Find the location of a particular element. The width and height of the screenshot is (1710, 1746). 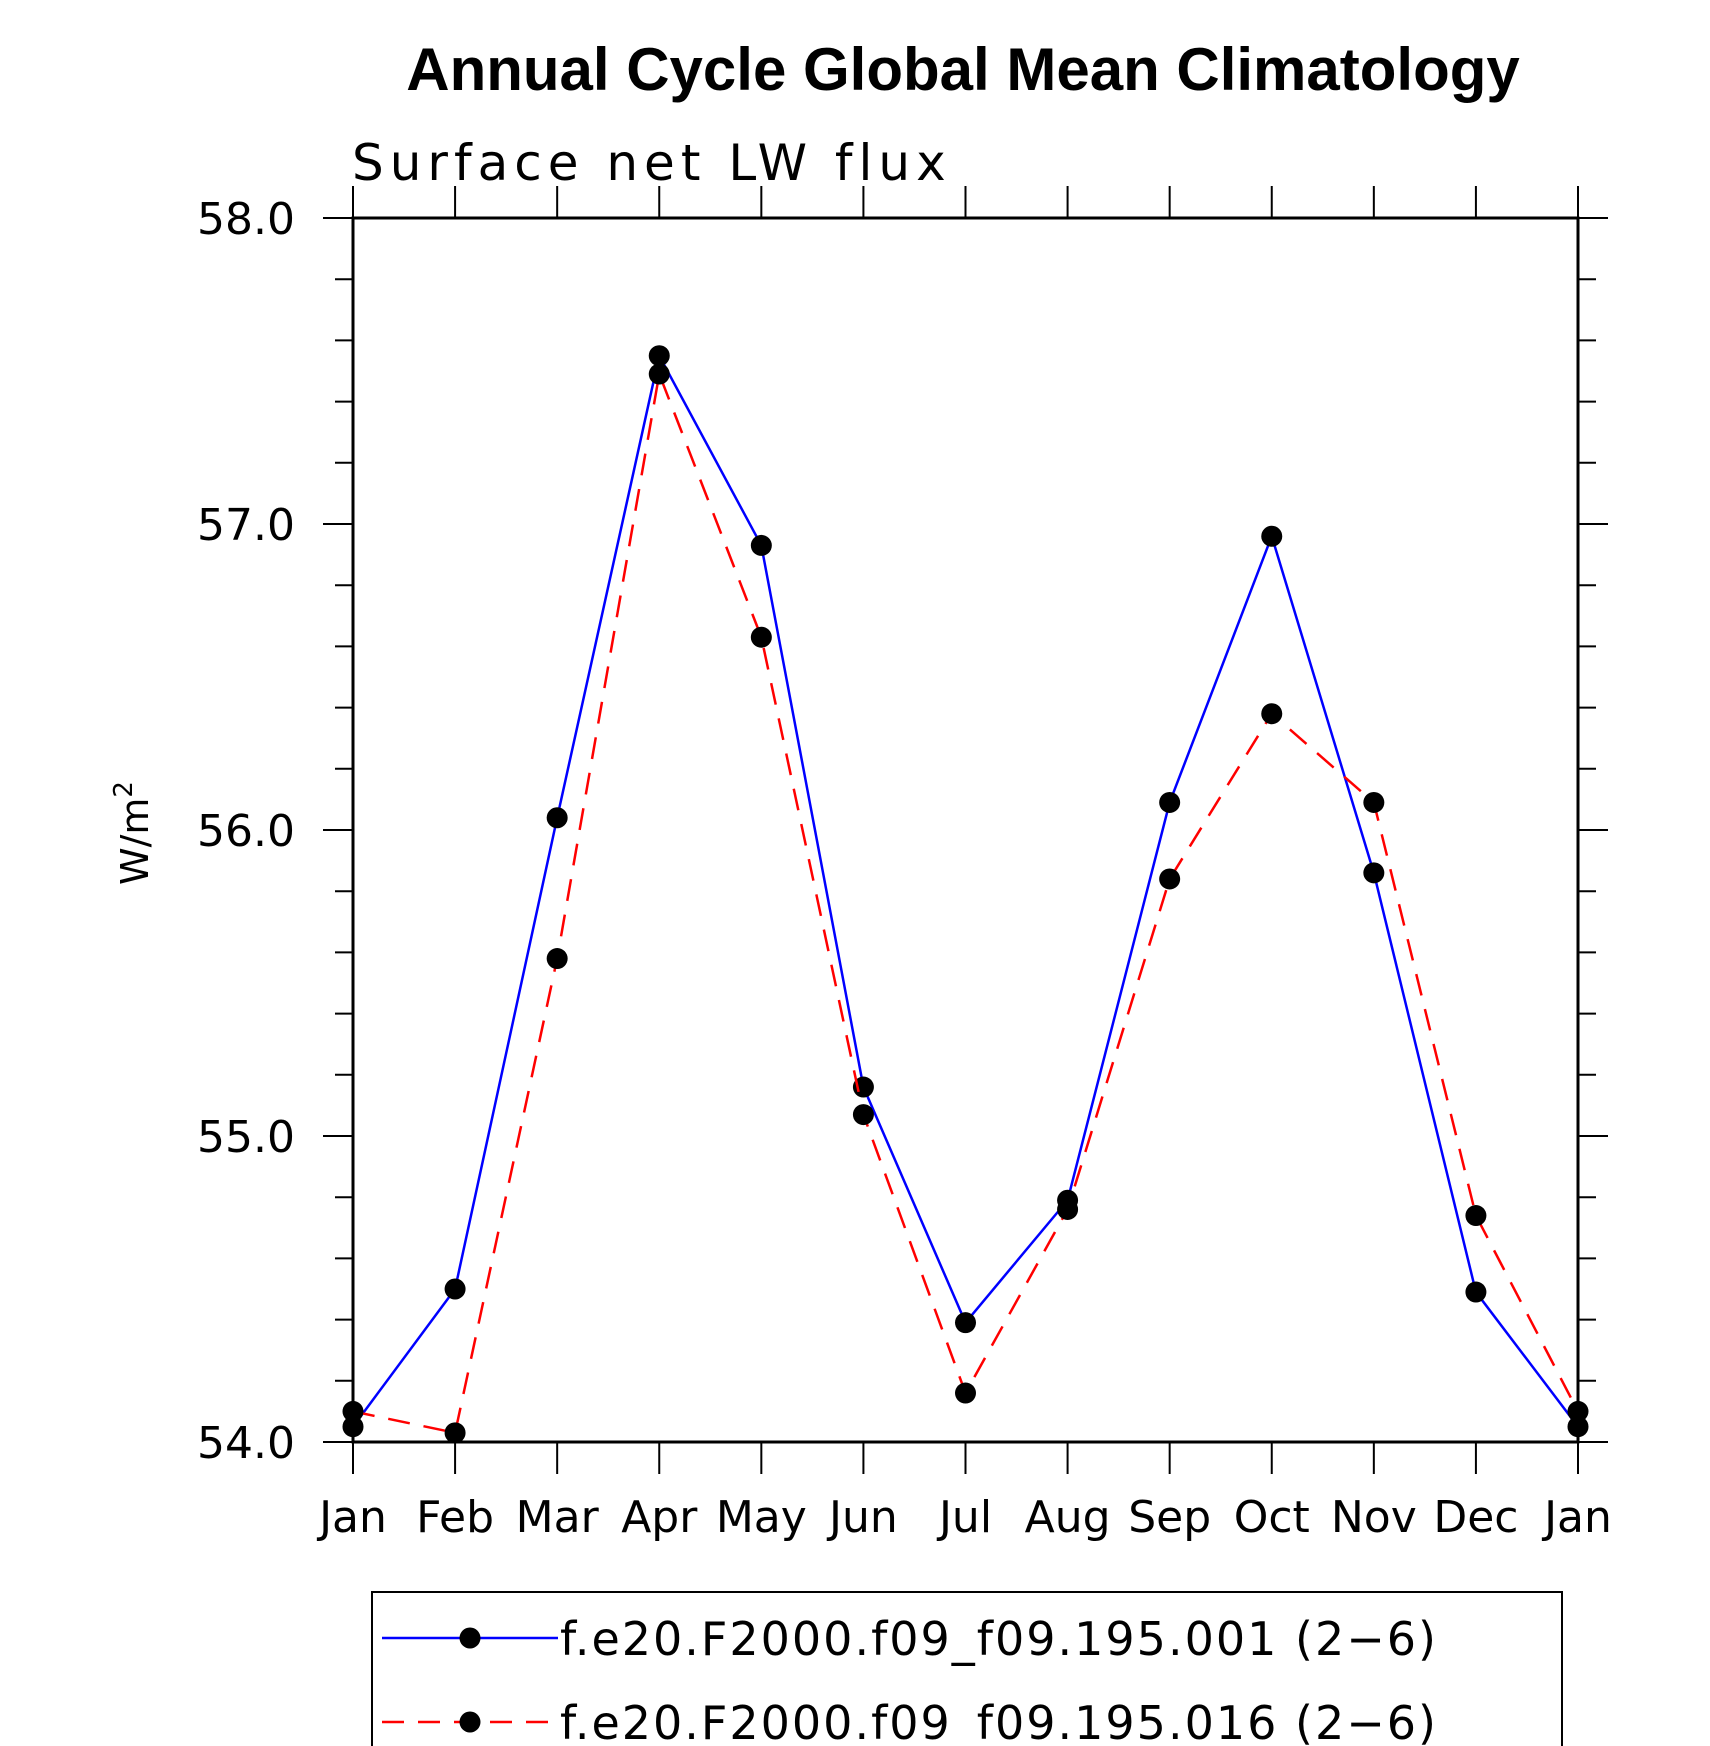

y-tick-label: 54.0 is located at coordinates (246, 1443).